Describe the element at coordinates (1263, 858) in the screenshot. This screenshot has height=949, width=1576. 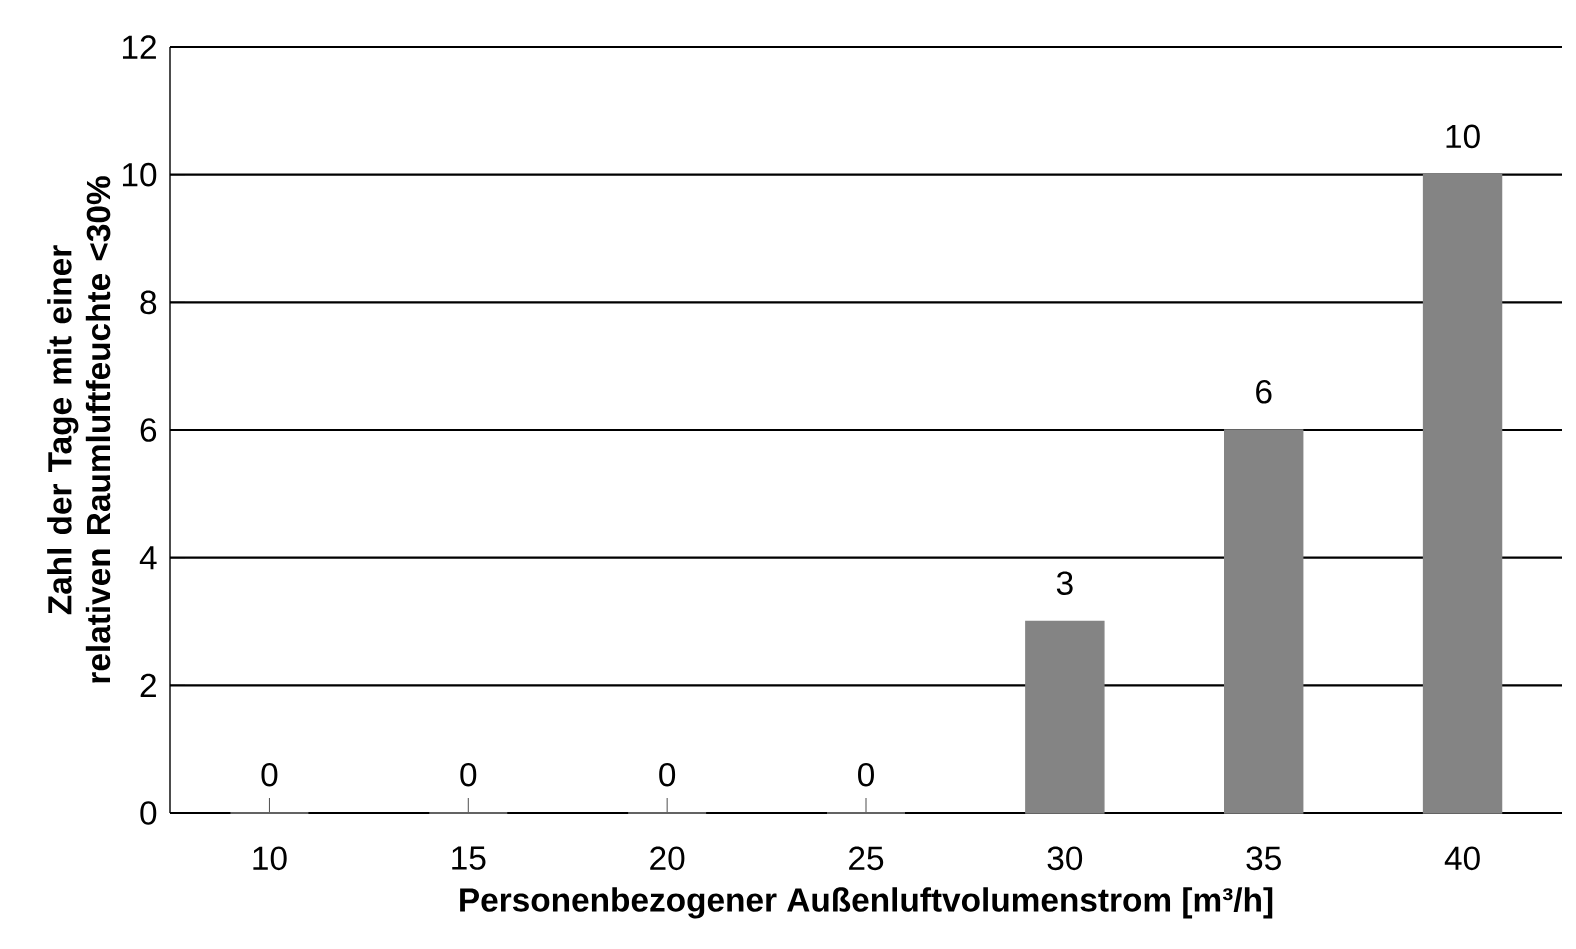
I see `x-tick-label: 35` at that location.